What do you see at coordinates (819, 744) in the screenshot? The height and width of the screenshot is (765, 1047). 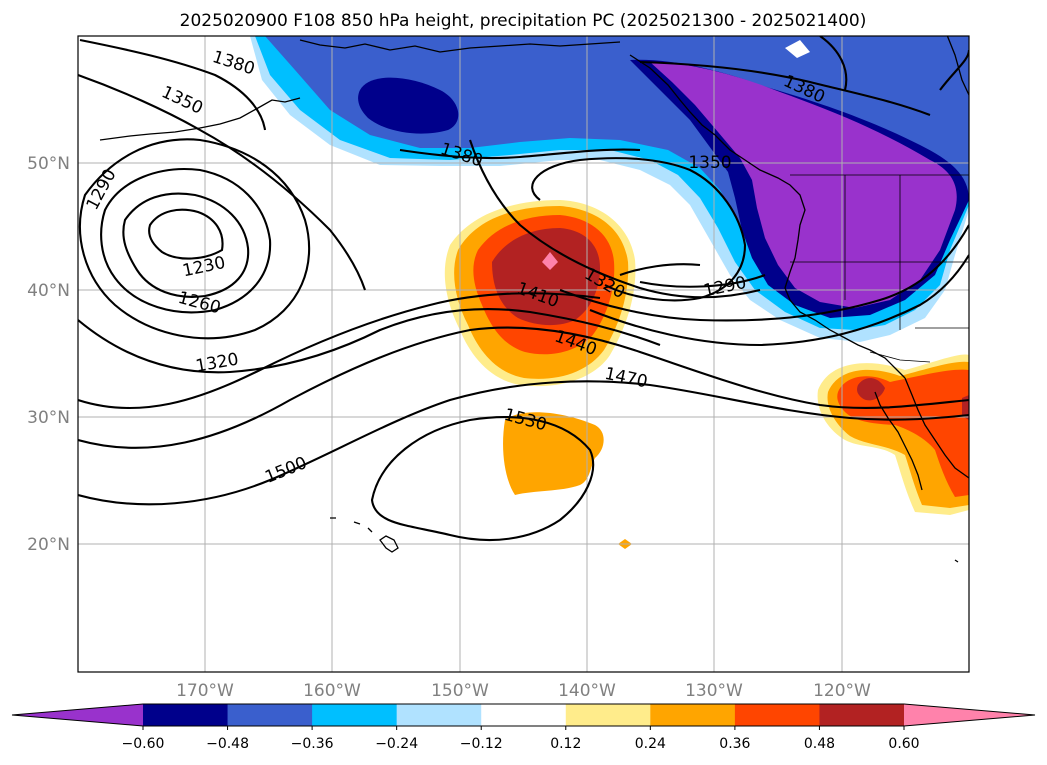 I see `colorbar-tick-label: 0.48` at bounding box center [819, 744].